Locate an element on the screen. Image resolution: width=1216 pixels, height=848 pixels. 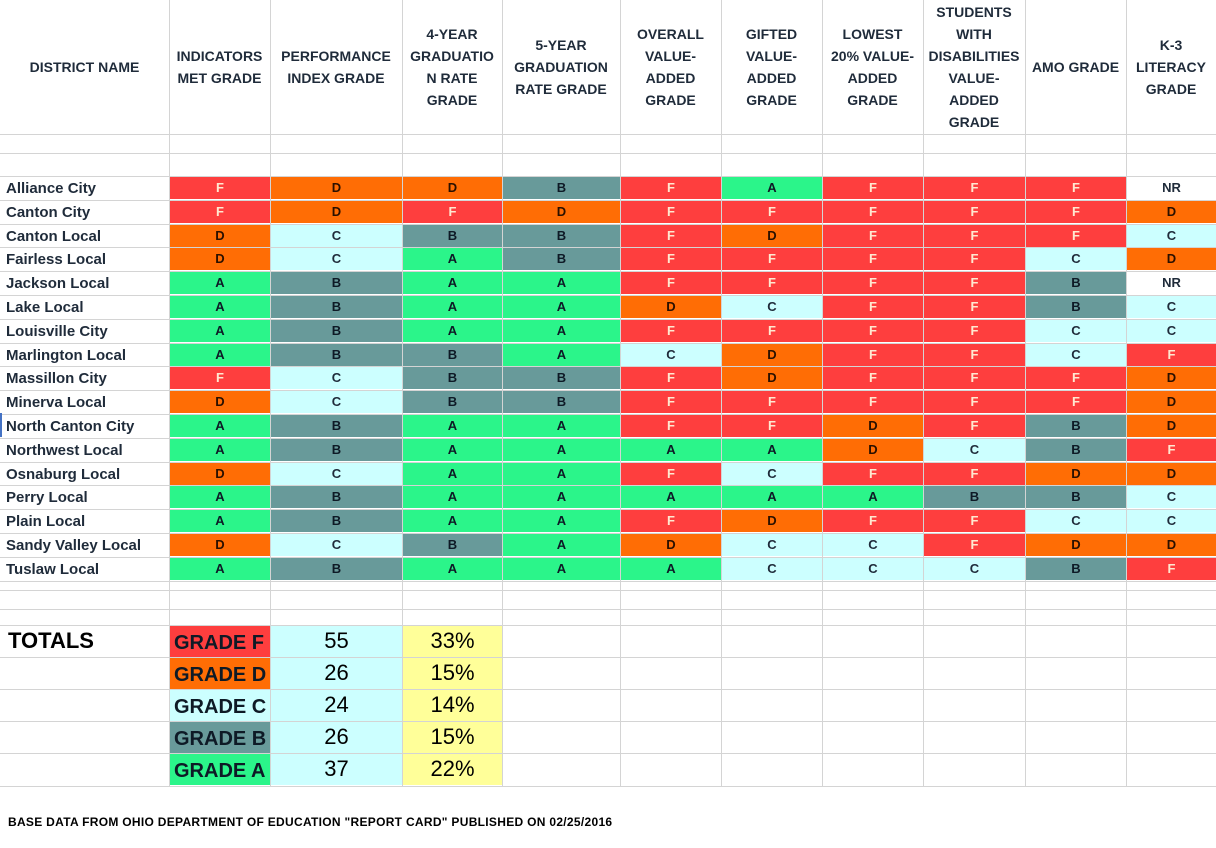
totals-percent: 15% is located at coordinates (452, 673).